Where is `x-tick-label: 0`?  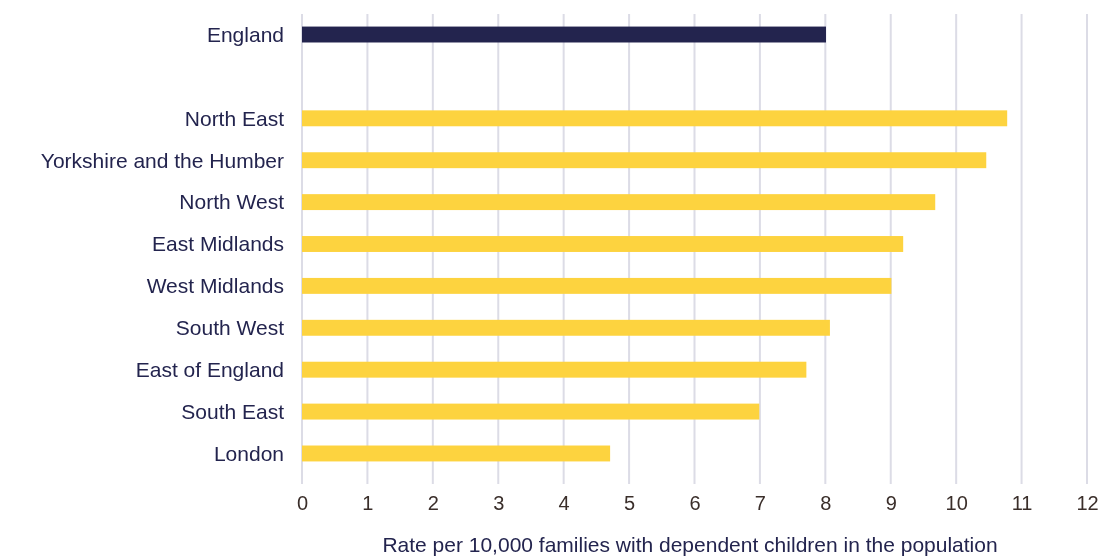 x-tick-label: 0 is located at coordinates (302, 503).